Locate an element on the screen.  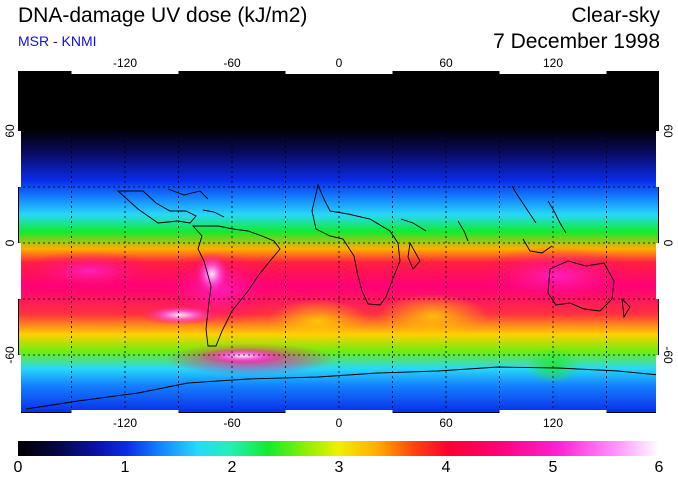
map-title: DNA-damage UV dose (kJ/m2) is located at coordinates (163, 15).